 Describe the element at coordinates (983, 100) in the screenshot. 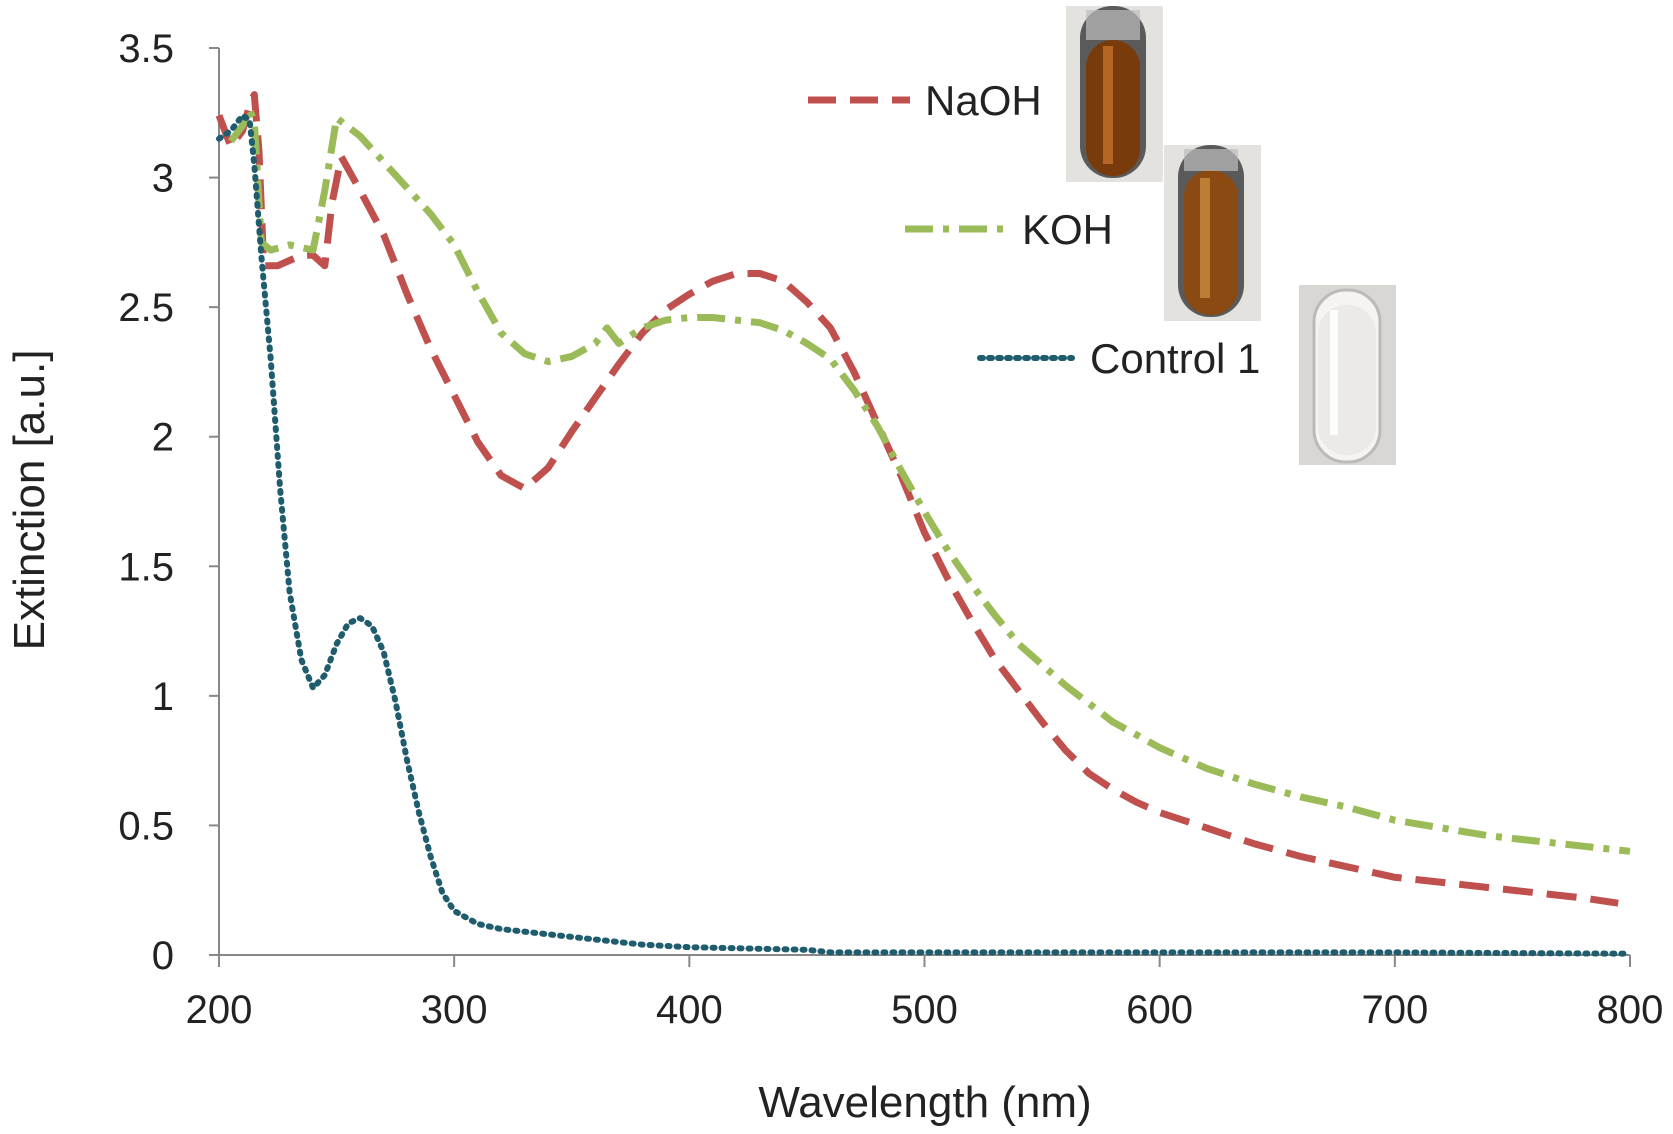

I see `legend-label-naoh: NaOH` at that location.